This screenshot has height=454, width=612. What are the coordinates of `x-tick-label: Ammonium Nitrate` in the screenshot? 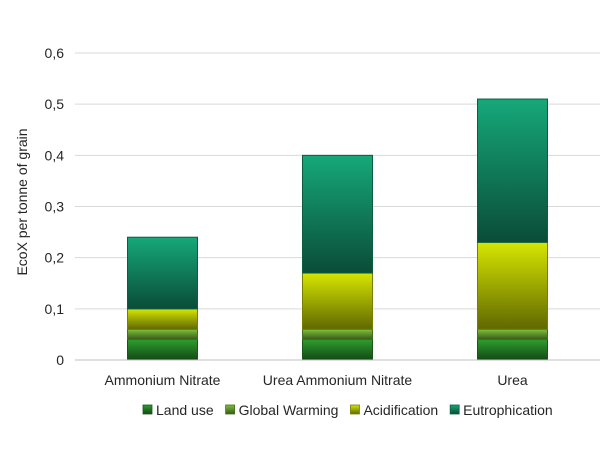 It's located at (163, 380).